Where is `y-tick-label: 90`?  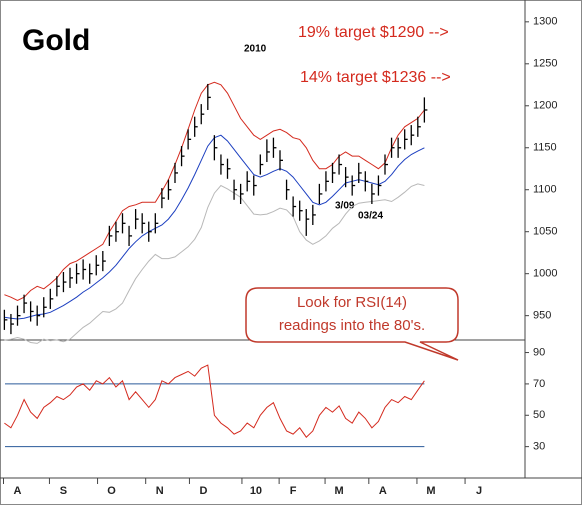
y-tick-label: 90 is located at coordinates (539, 352).